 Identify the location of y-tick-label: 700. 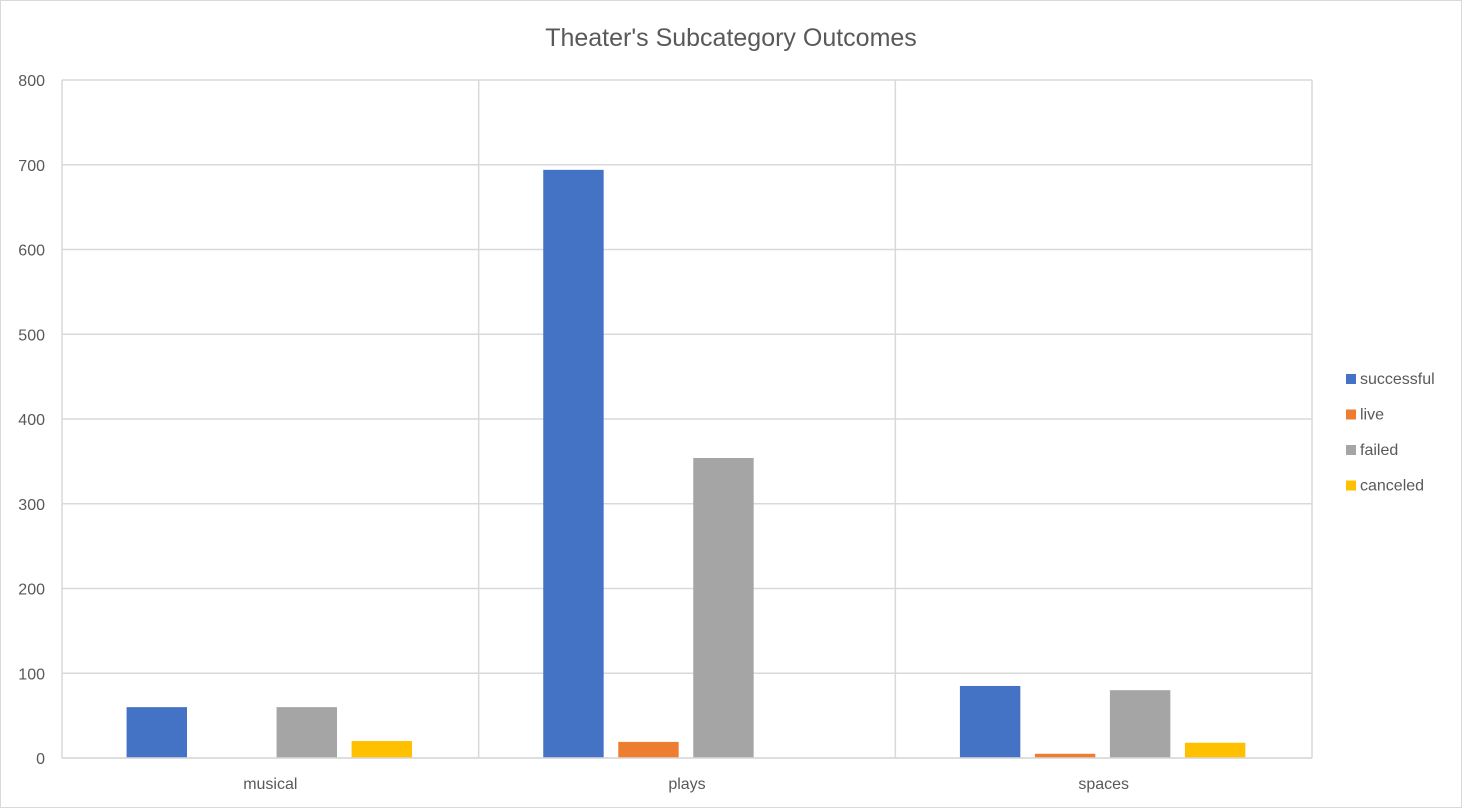
(31, 166).